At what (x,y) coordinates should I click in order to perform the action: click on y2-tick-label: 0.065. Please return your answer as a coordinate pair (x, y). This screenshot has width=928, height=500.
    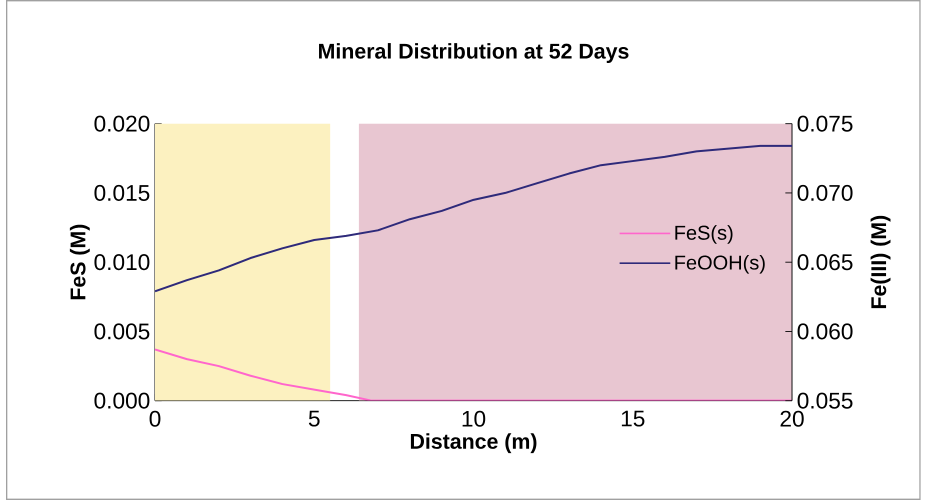
    Looking at the image, I should click on (825, 262).